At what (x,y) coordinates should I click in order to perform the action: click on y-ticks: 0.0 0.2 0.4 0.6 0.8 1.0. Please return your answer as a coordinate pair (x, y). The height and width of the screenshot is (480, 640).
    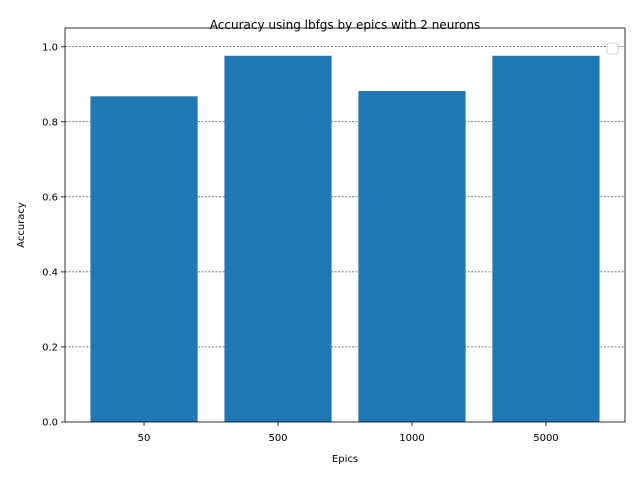
    Looking at the image, I should click on (53, 235).